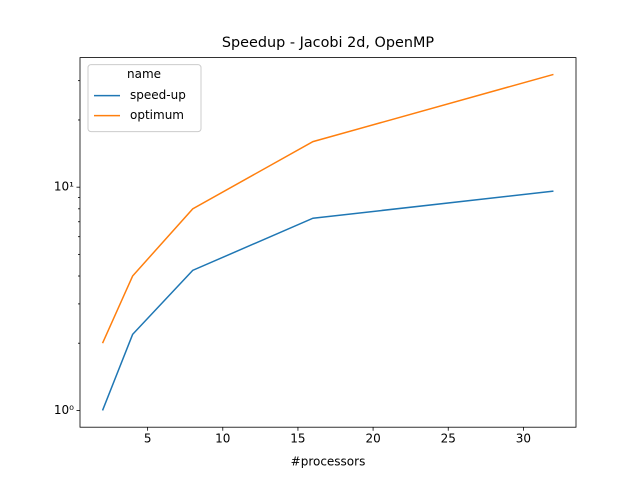  I want to click on y-tick-label: 10⁰, so click(64, 410).